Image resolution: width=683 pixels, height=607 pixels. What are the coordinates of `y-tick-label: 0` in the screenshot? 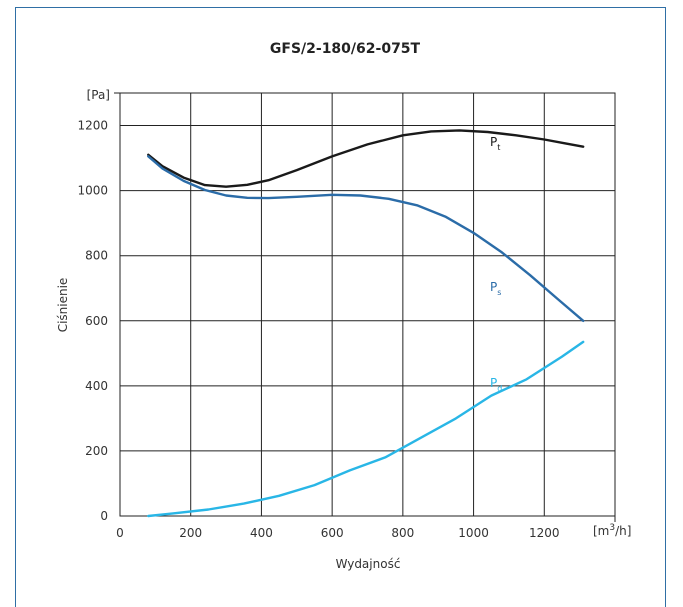 It's located at (104, 516).